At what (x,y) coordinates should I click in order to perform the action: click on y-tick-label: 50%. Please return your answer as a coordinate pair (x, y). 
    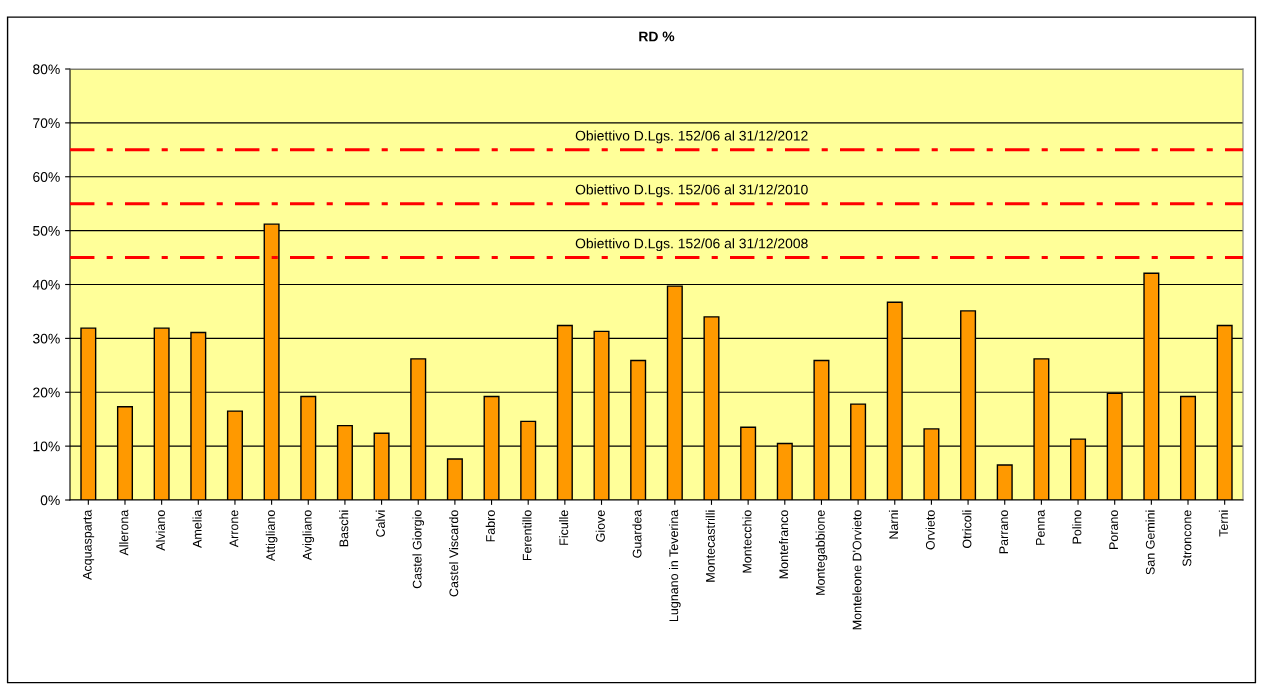
    Looking at the image, I should click on (46, 230).